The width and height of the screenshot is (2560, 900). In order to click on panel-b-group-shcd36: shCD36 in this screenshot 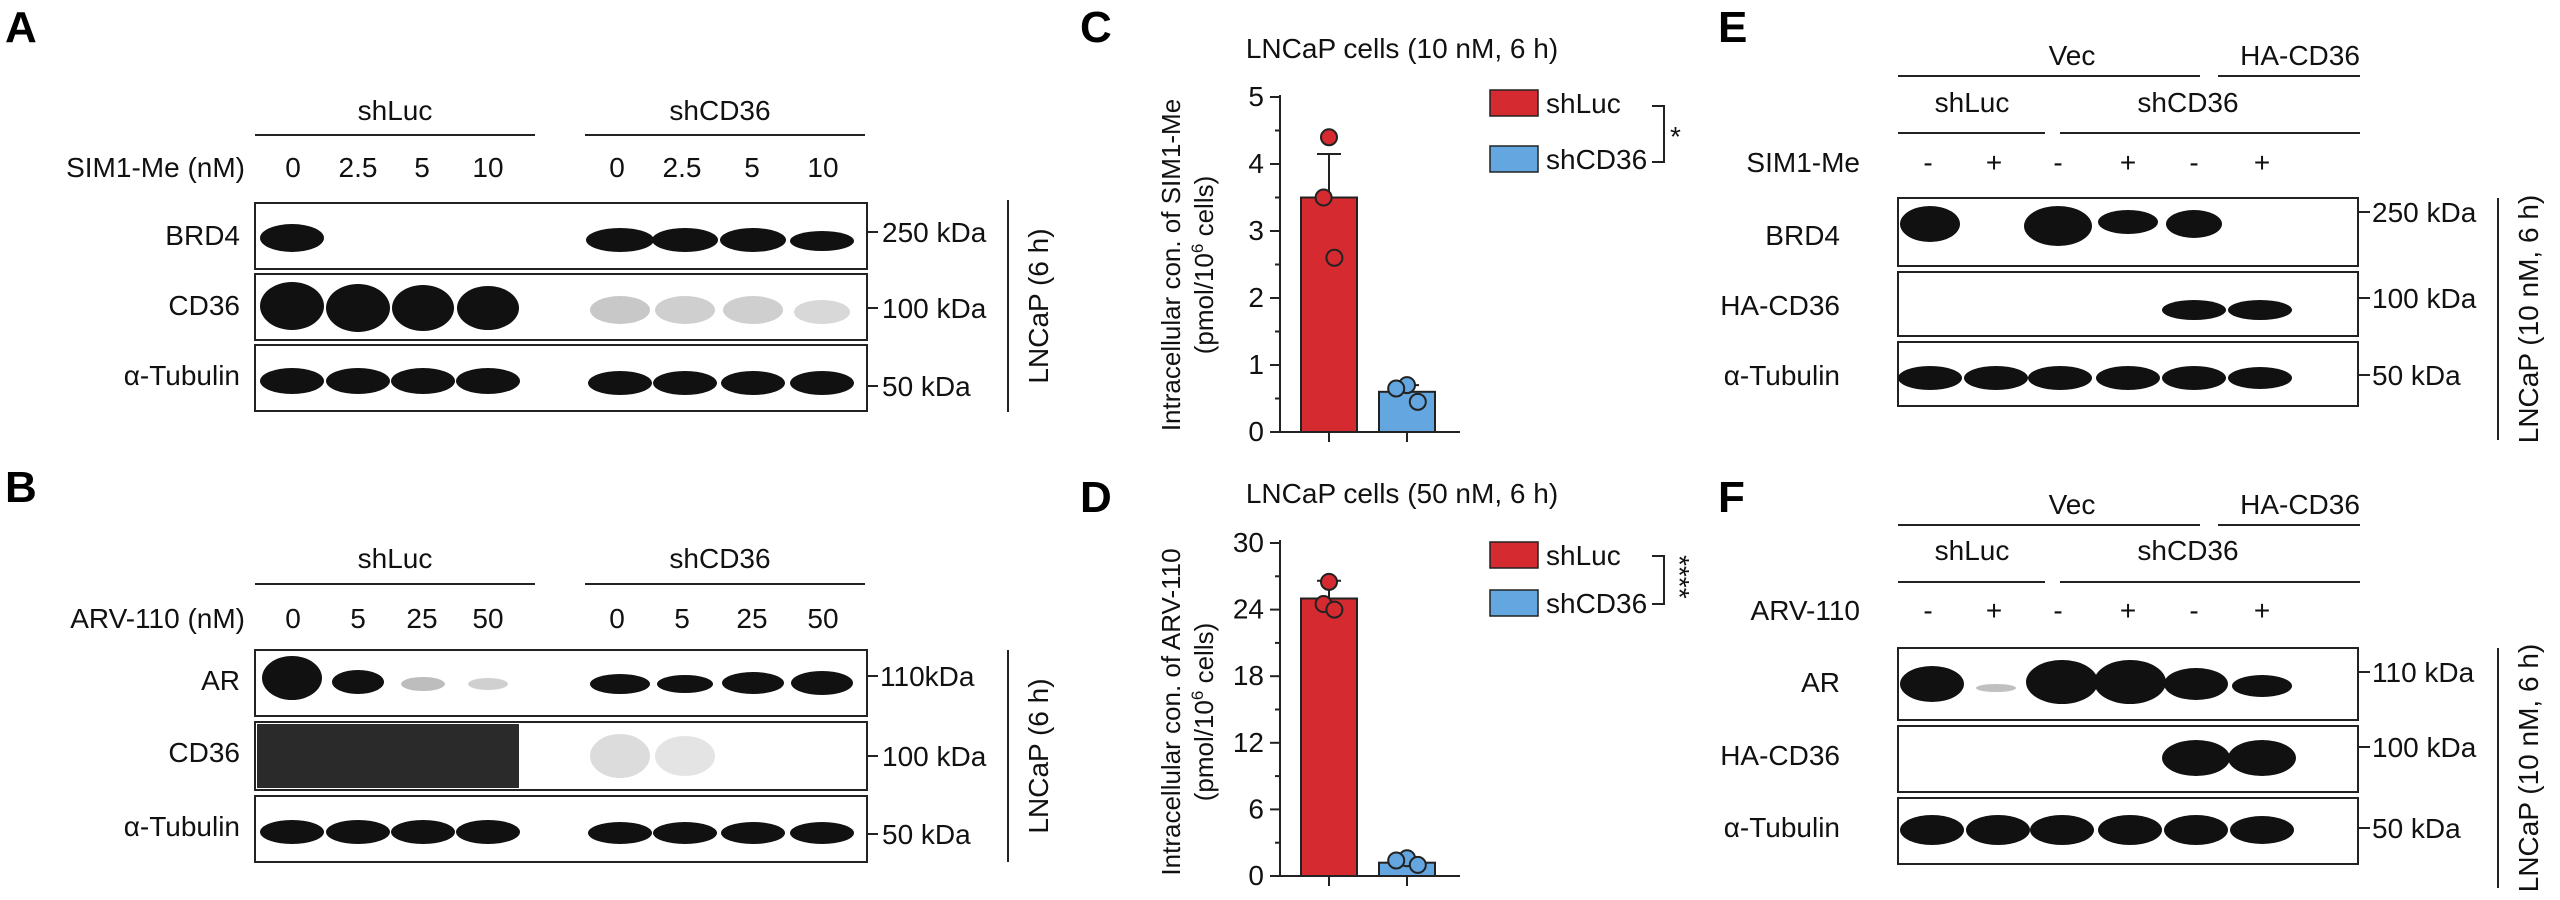, I will do `click(719, 558)`.